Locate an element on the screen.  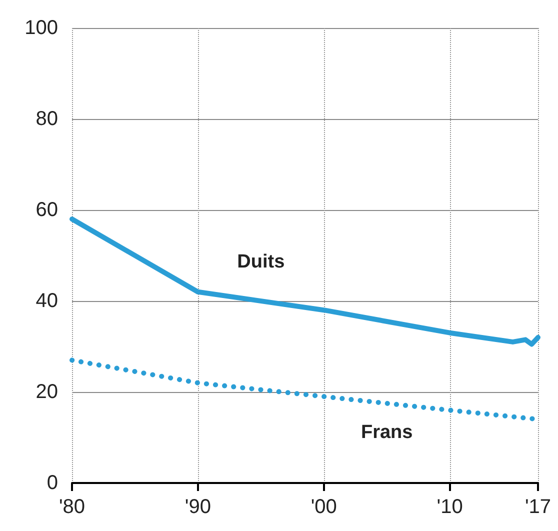
y-tick-label: 80 is located at coordinates (47, 119).